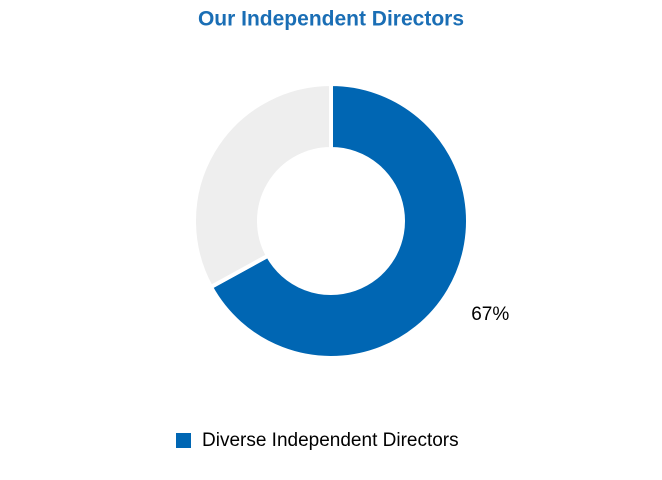 The width and height of the screenshot is (662, 480). Describe the element at coordinates (330, 440) in the screenshot. I see `legend-label: Diverse Independent Directors` at that location.